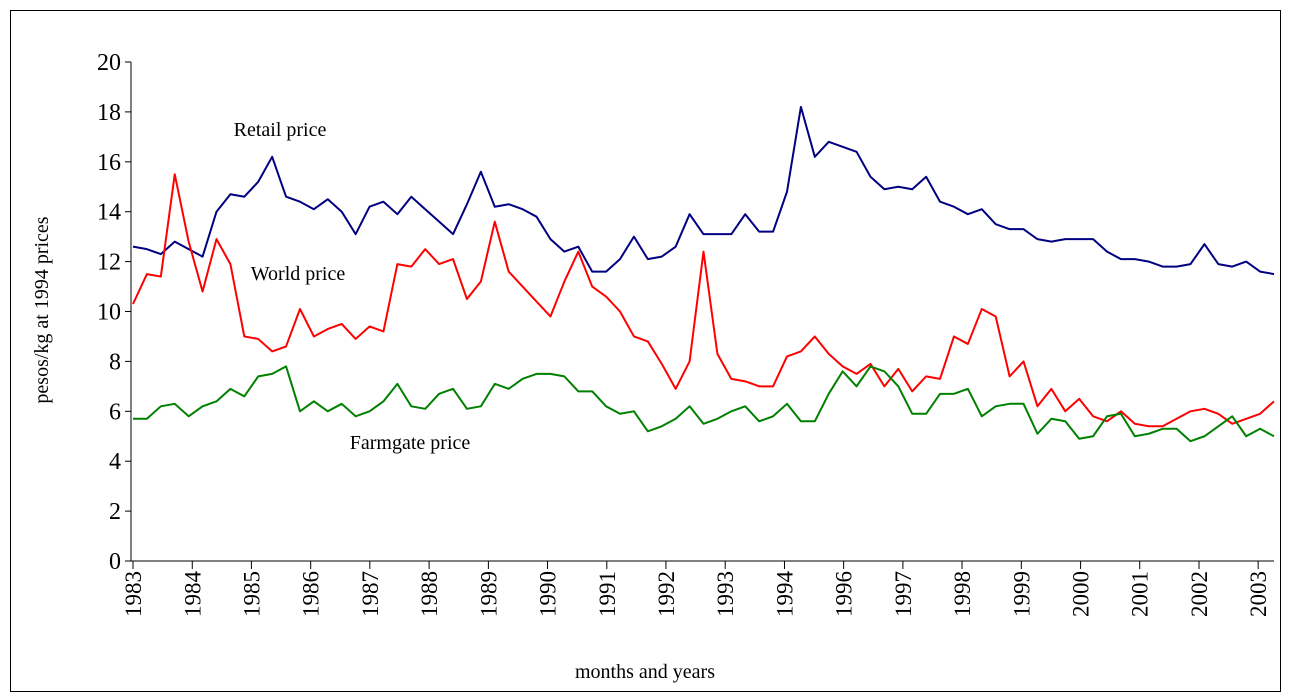 The width and height of the screenshot is (1289, 700). I want to click on x-axis-label: months and years, so click(645, 672).